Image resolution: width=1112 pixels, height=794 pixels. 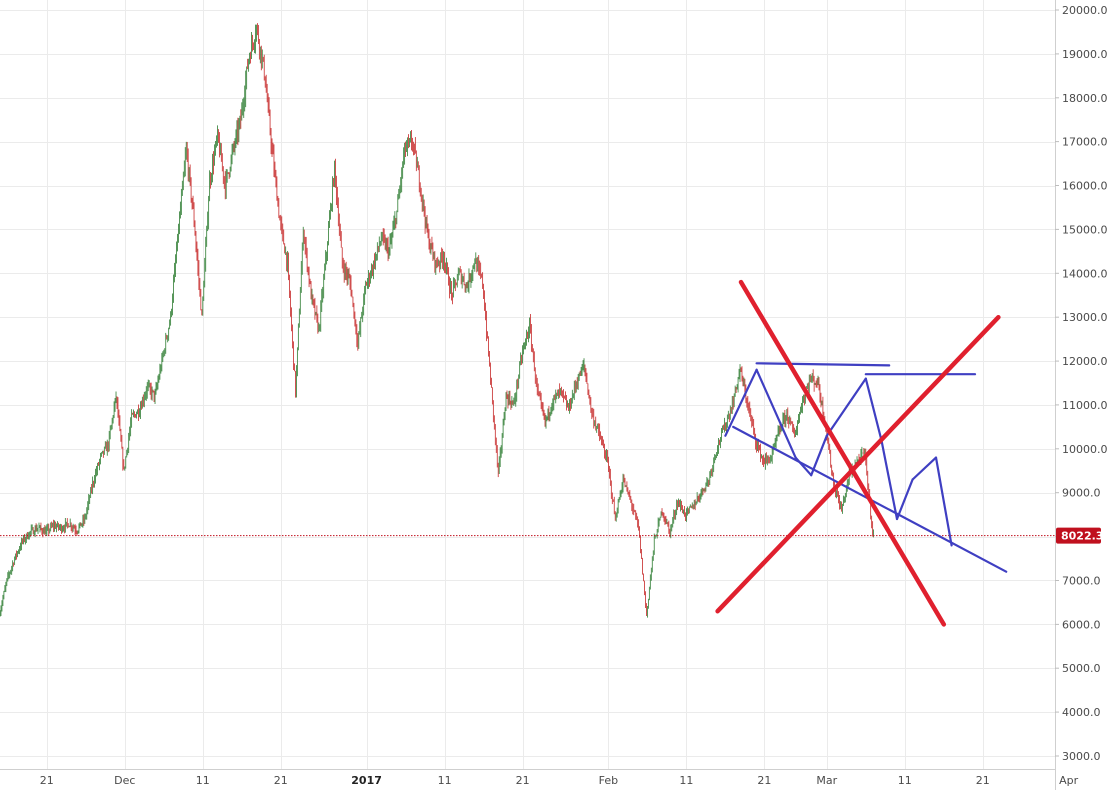 What do you see at coordinates (1083, 395) in the screenshot?
I see `price-axis-background` at bounding box center [1083, 395].